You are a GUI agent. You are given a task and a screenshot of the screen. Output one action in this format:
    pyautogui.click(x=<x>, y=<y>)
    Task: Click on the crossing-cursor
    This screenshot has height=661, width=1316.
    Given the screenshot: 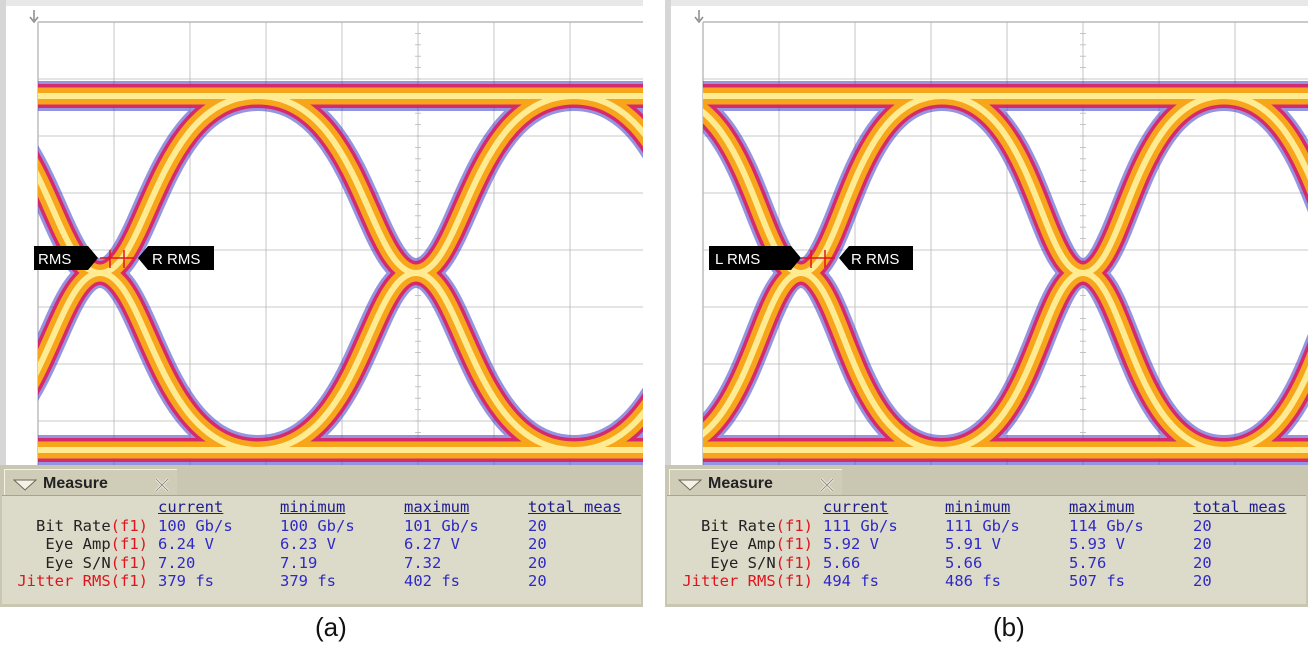 What is the action you would take?
    pyautogui.click(x=818, y=259)
    